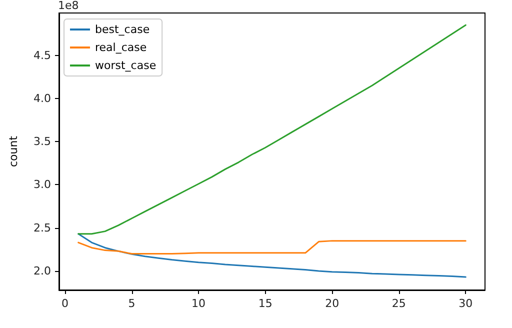  Describe the element at coordinates (125, 65) in the screenshot. I see `legend-label: worst_case` at that location.